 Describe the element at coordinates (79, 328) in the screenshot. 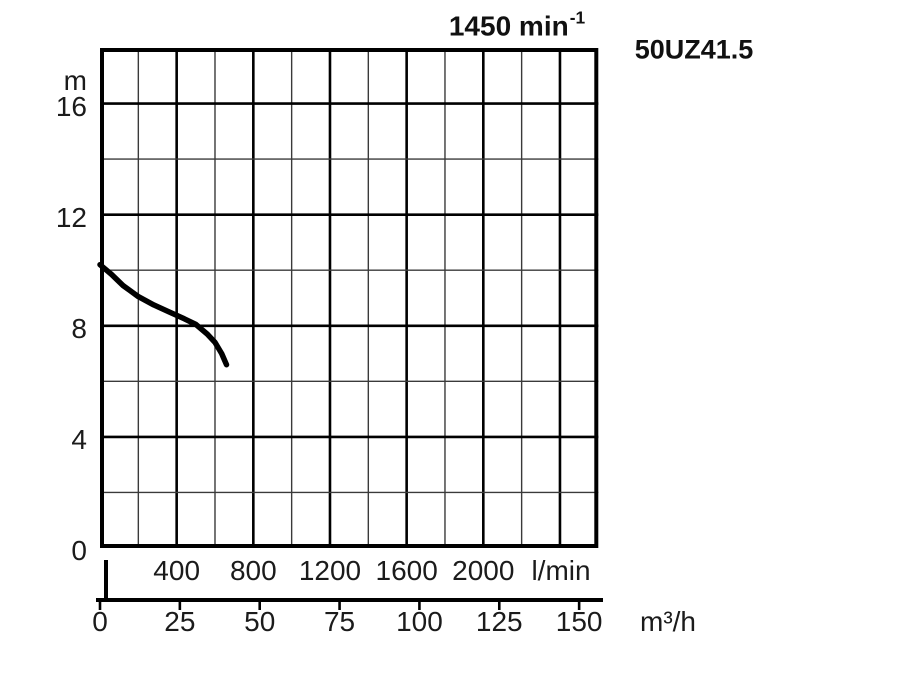

I see `y-axis-tick-label: 8` at that location.